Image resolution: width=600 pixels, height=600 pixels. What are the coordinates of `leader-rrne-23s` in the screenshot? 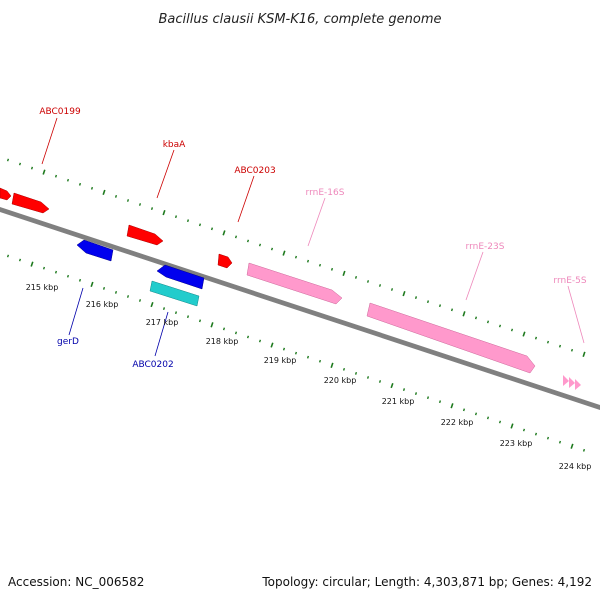 It's located at (474, 276).